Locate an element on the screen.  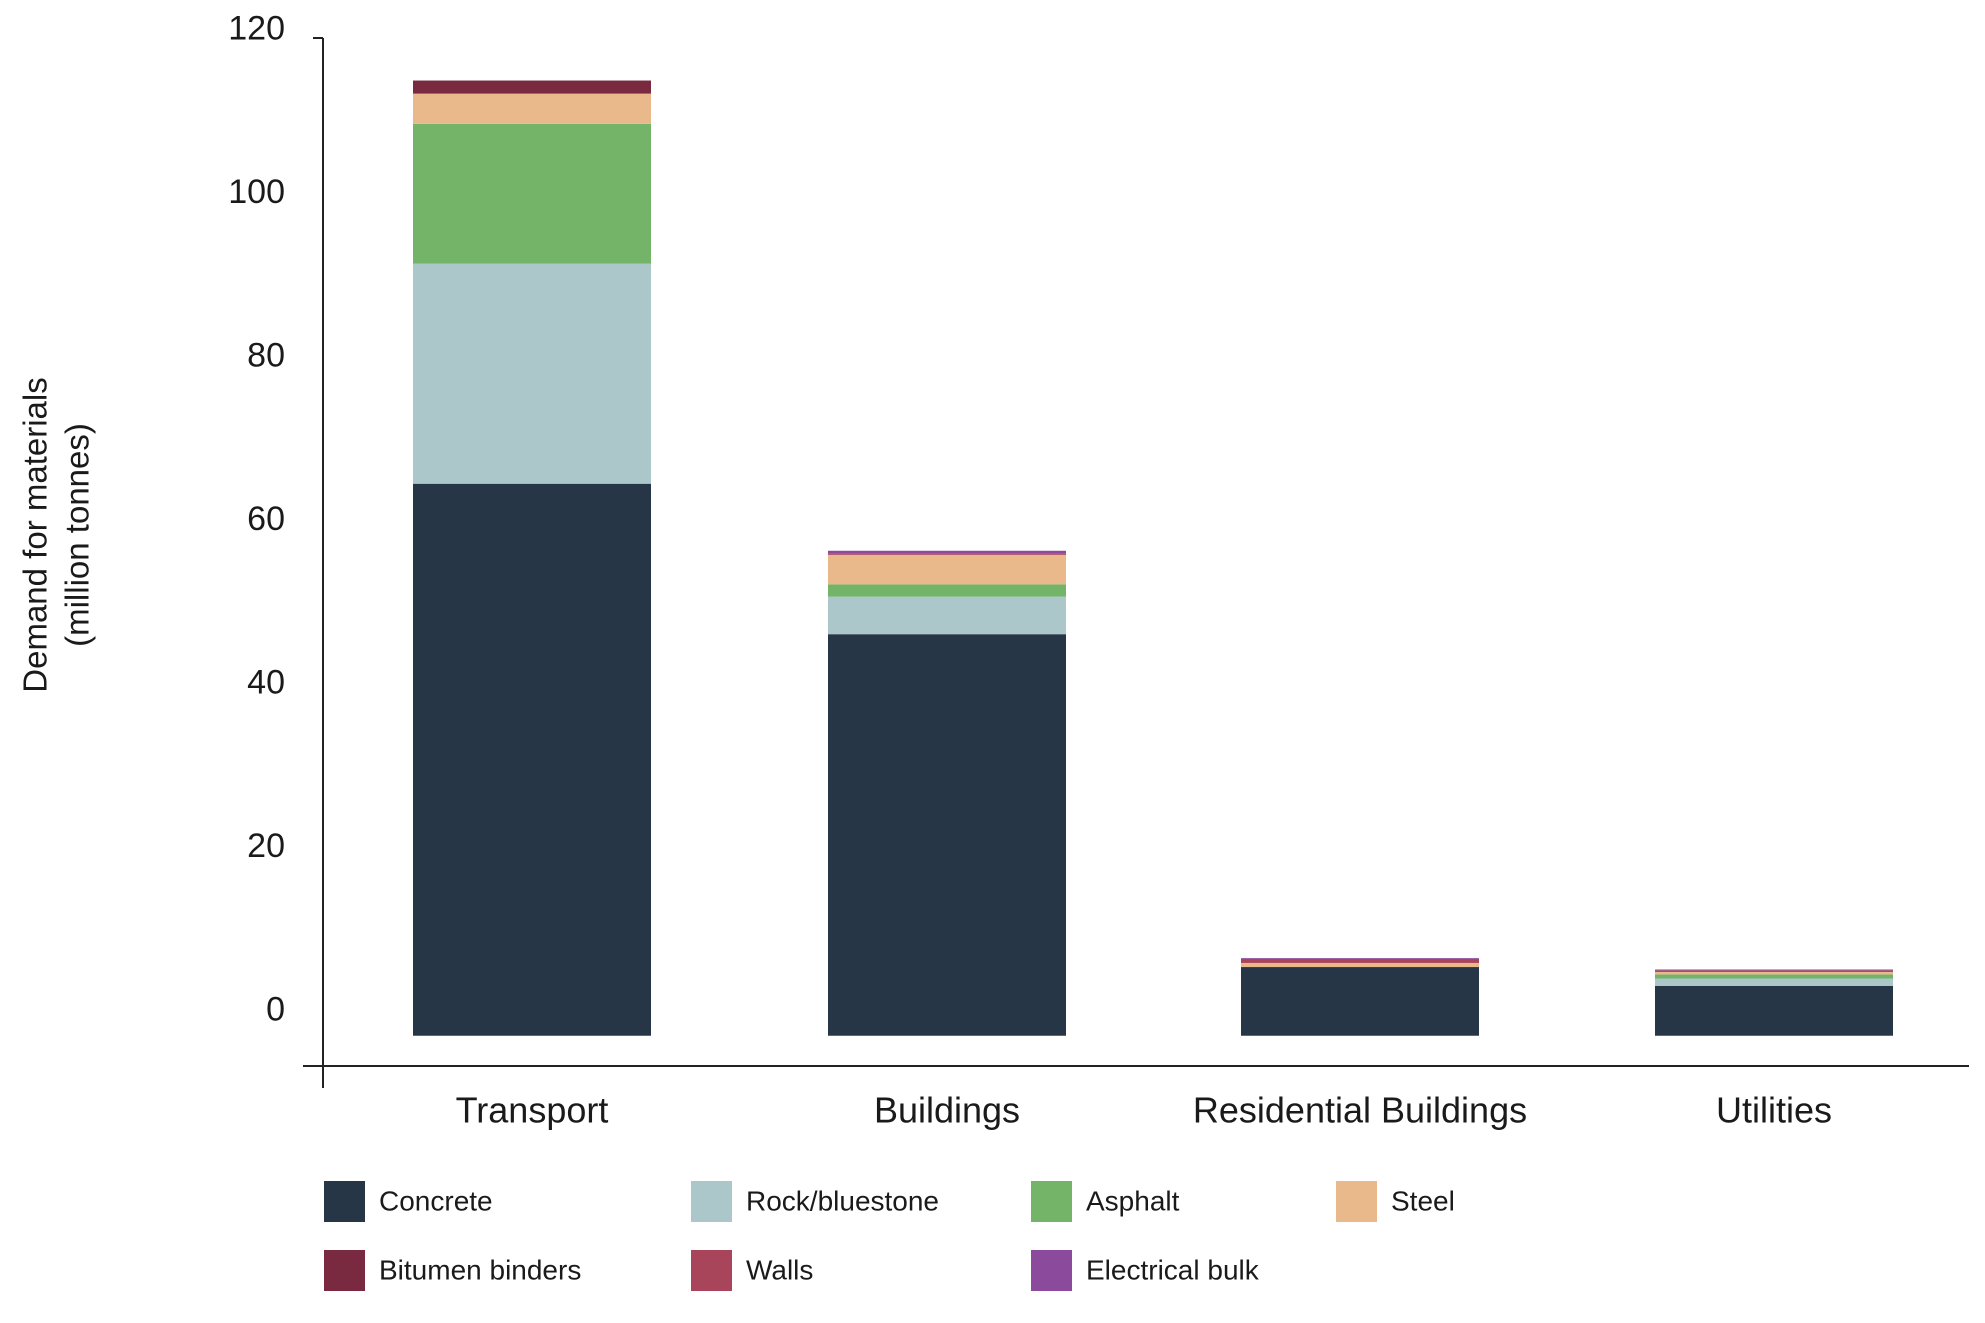
legend-label: Steel is located at coordinates (1423, 1200).